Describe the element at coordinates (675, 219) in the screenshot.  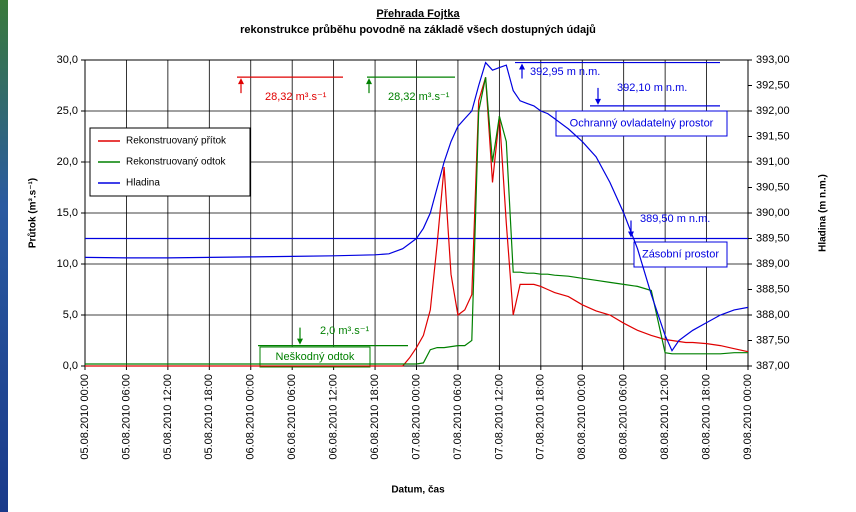
I see `annotation-label: 389,50 m n.m.` at that location.